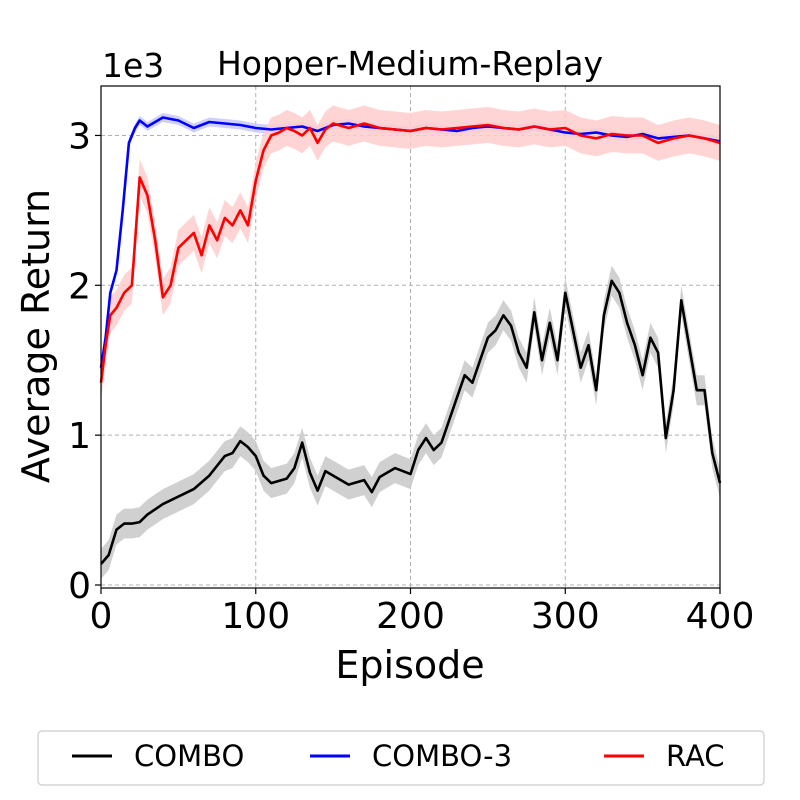 The width and height of the screenshot is (800, 800). Describe the element at coordinates (133, 65) in the screenshot. I see `y-scale-label: 1e3` at that location.